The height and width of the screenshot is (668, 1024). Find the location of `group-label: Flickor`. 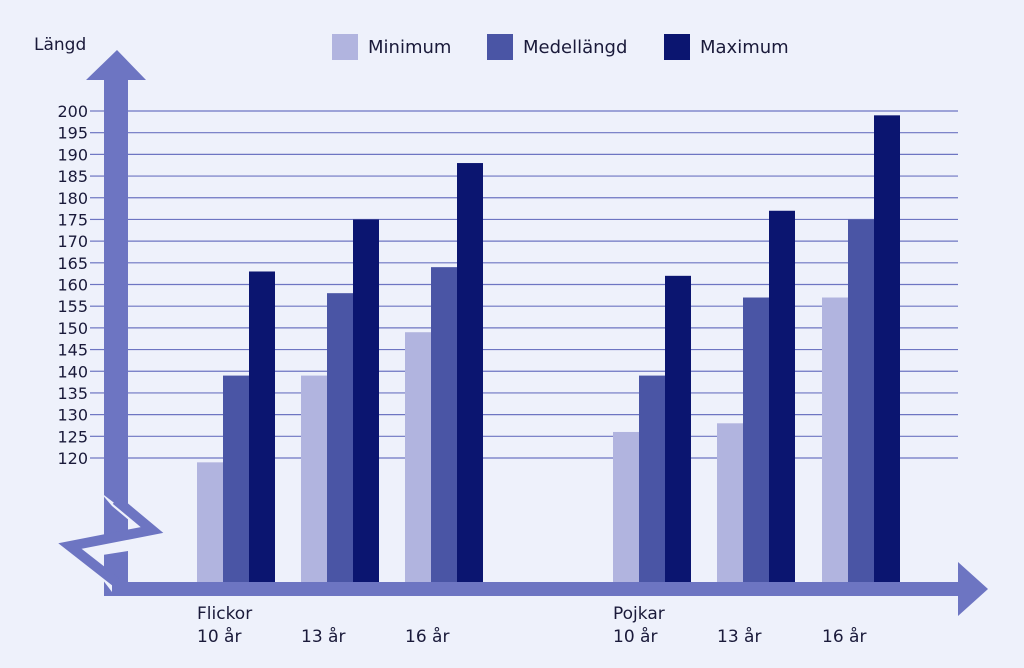

group-label: Flickor is located at coordinates (224, 614).